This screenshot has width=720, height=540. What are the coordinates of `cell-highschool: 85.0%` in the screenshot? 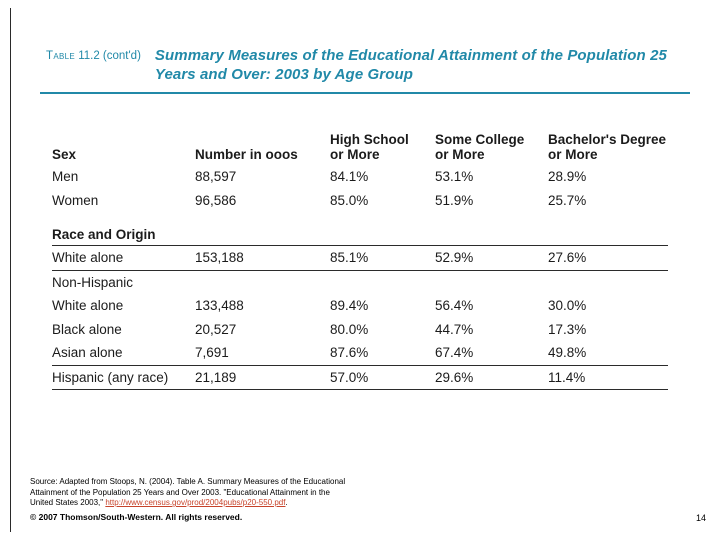 It's located at (349, 200).